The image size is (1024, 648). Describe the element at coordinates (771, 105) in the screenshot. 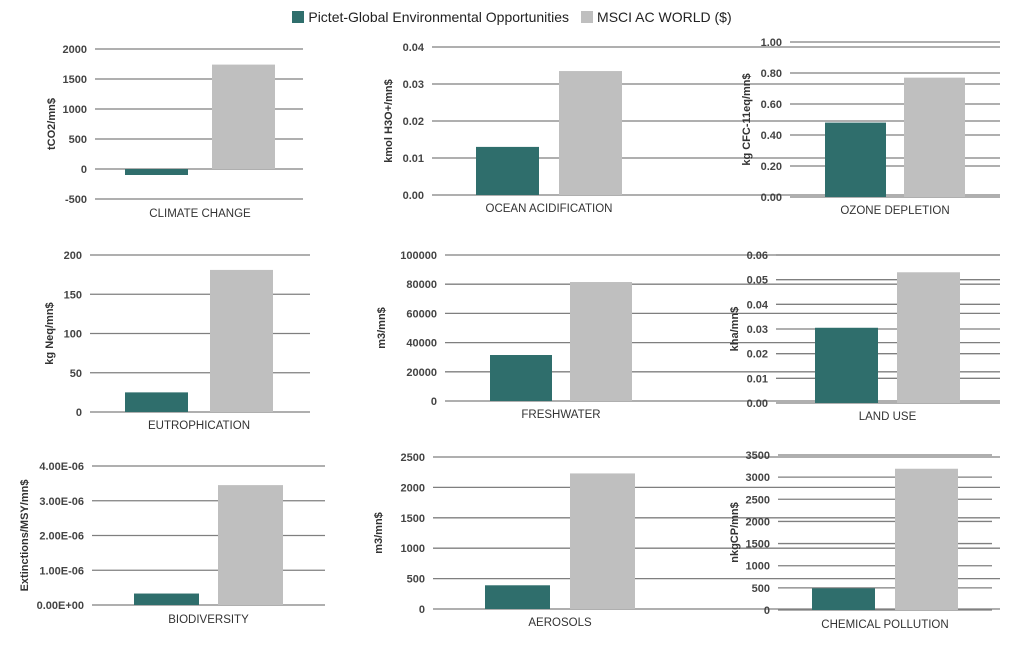

I see `y-tick-label: 0.60` at that location.